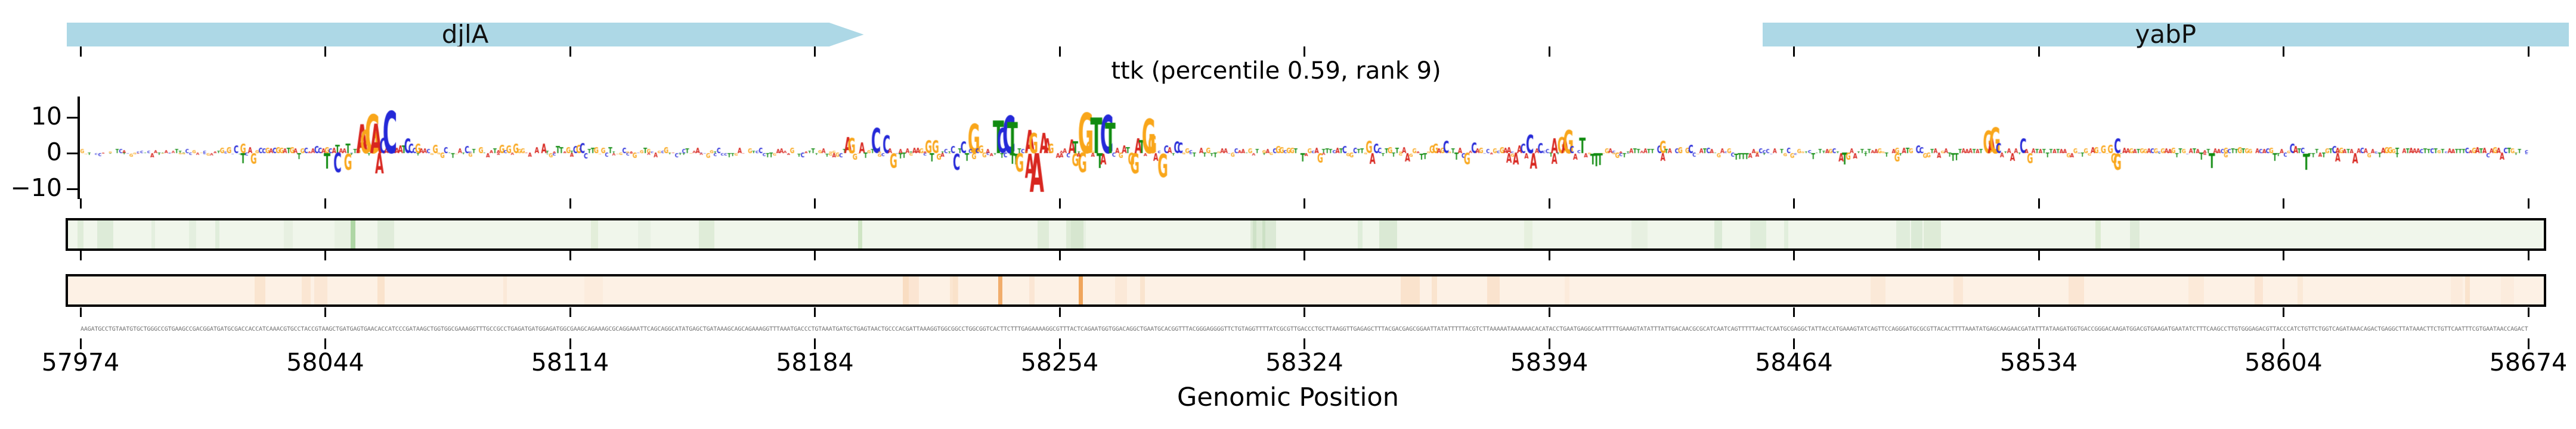 This screenshot has height=429, width=2576. What do you see at coordinates (815, 362) in the screenshot?
I see `x-tick-label: 58184` at bounding box center [815, 362].